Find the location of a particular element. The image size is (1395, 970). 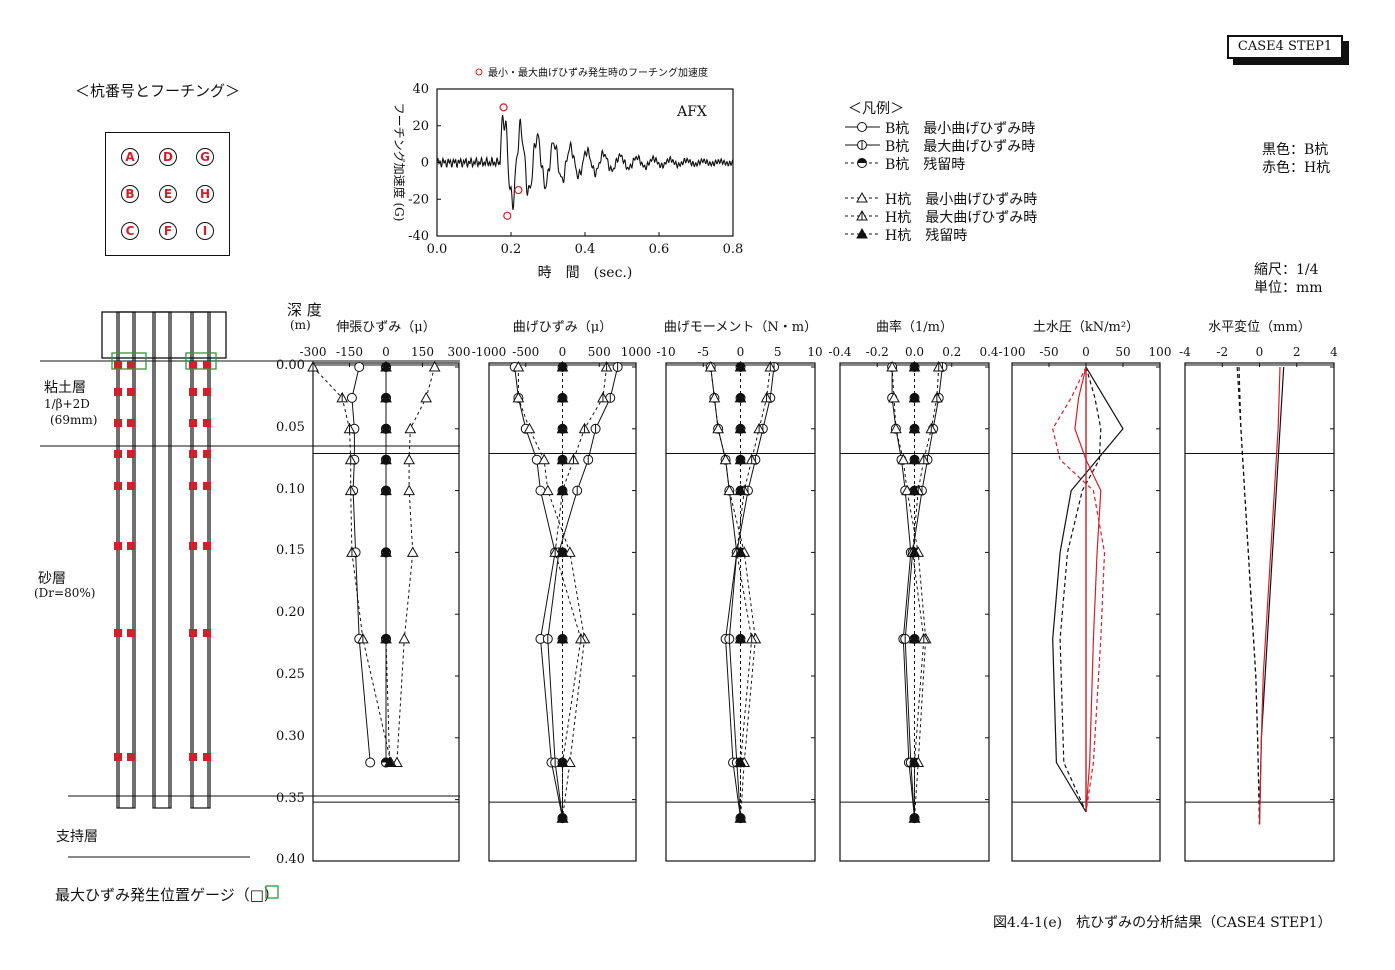

pile-marker-g: G is located at coordinates (205, 157).